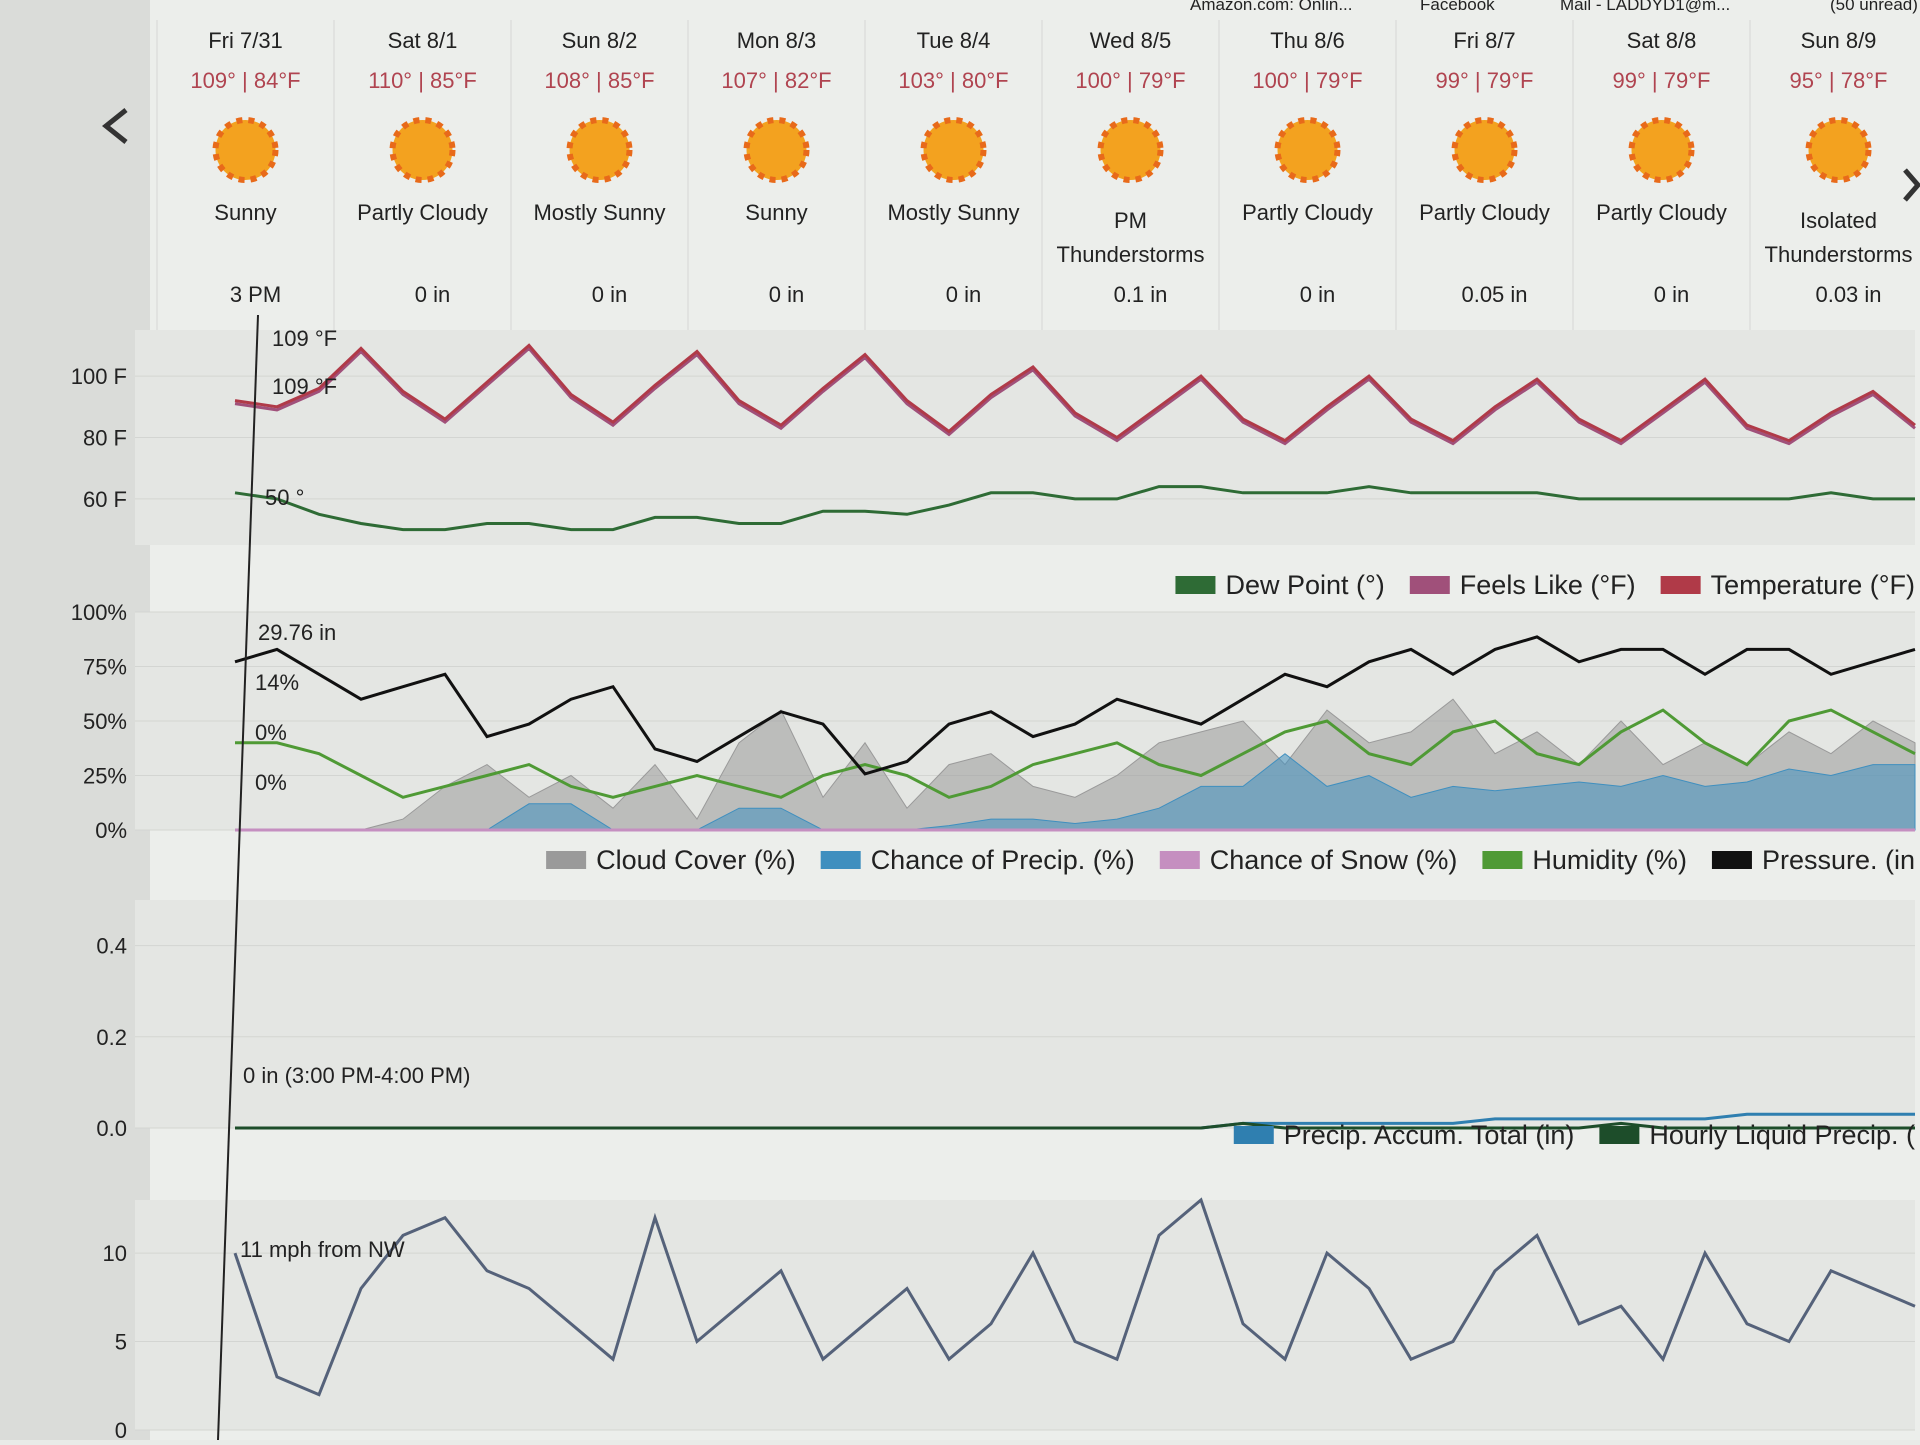 Image resolution: width=1920 pixels, height=1445 pixels. I want to click on y-tick-label: 10, so click(115, 1253).